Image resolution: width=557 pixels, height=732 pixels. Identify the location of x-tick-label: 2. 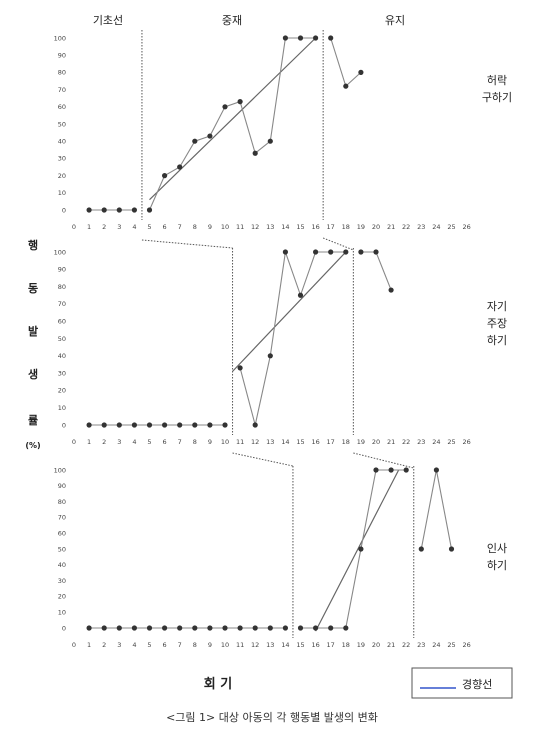
(104, 227).